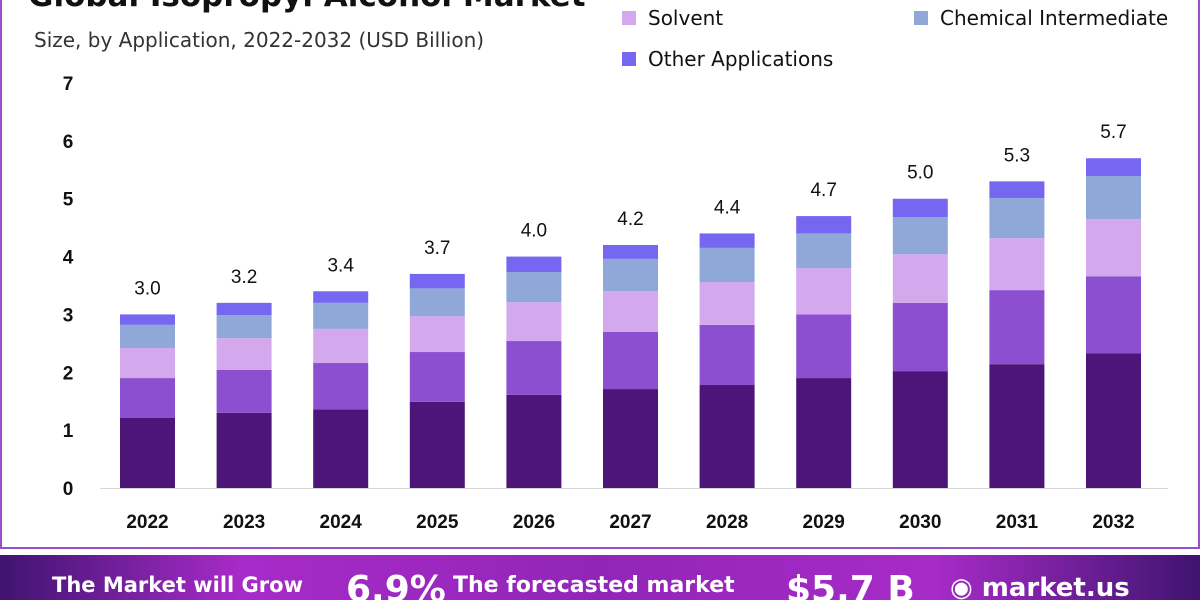 The width and height of the screenshot is (1200, 610). Describe the element at coordinates (396, 589) in the screenshot. I see `cagr-value: 6.9%` at that location.